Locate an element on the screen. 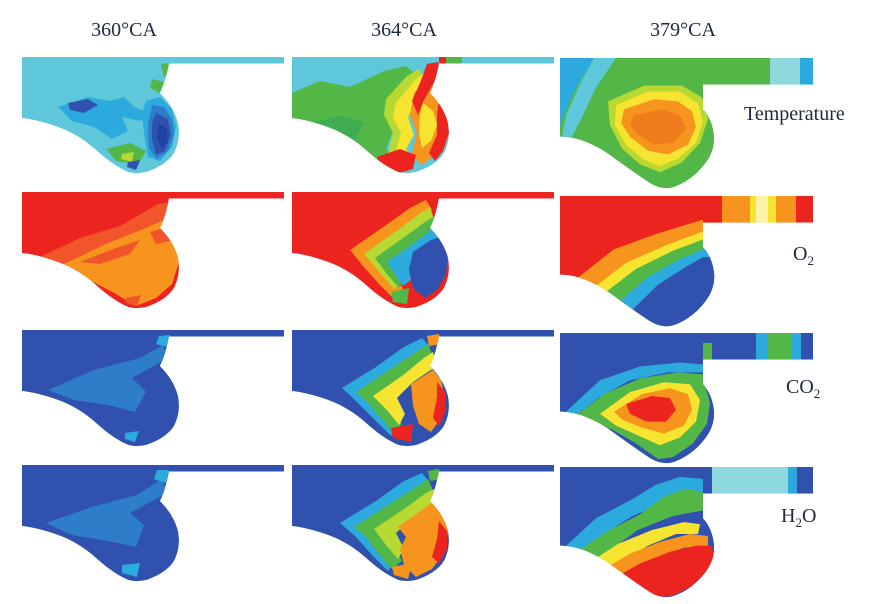 The width and height of the screenshot is (880, 604). row-label-o2: O2 is located at coordinates (803, 255).